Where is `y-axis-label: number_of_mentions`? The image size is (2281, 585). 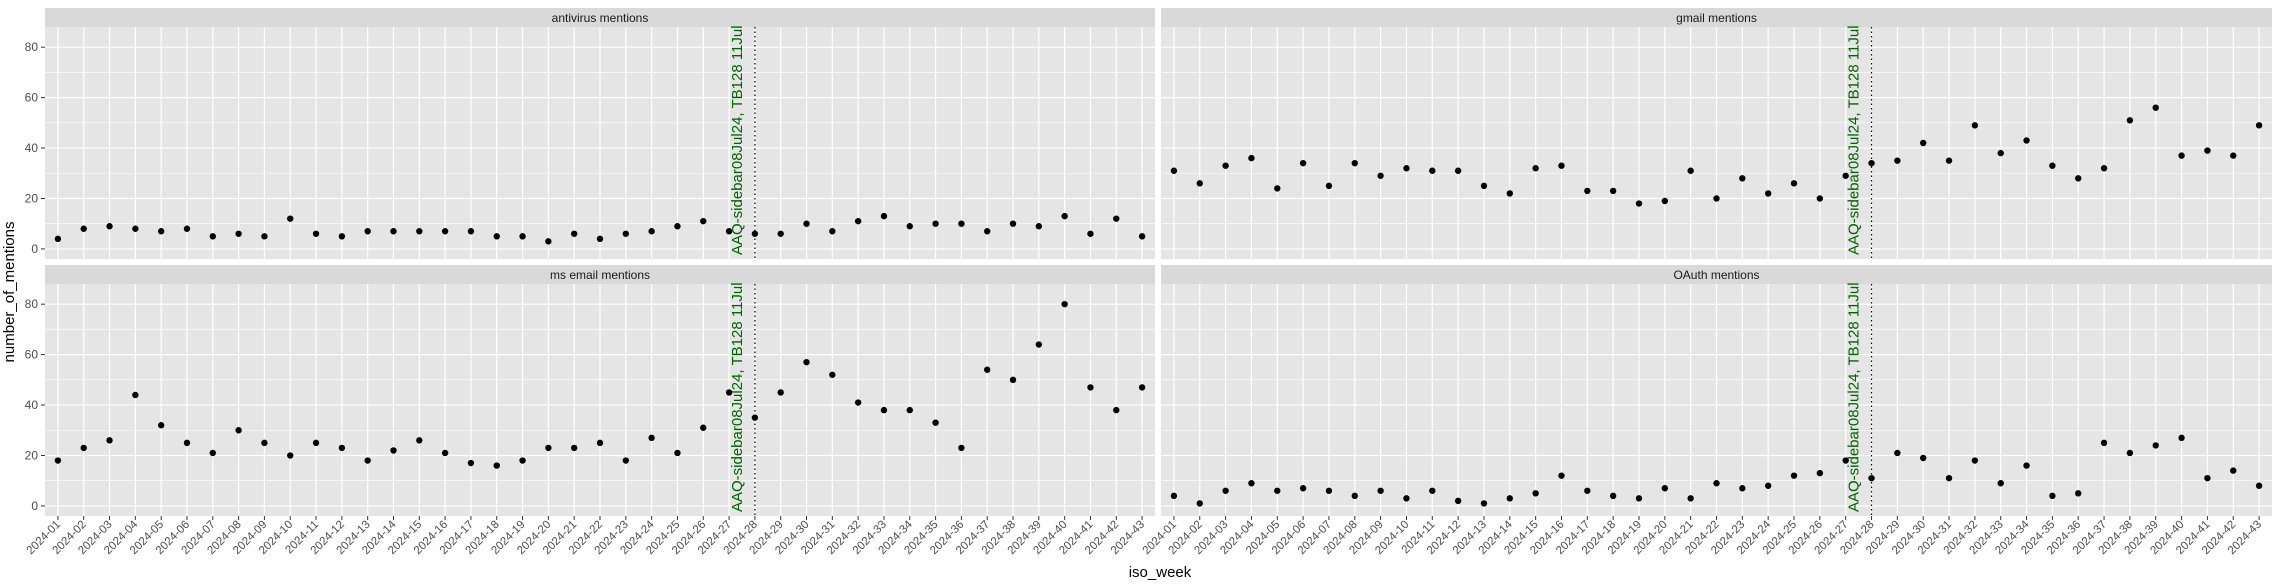
y-axis-label: number_of_mentions is located at coordinates (9, 292).